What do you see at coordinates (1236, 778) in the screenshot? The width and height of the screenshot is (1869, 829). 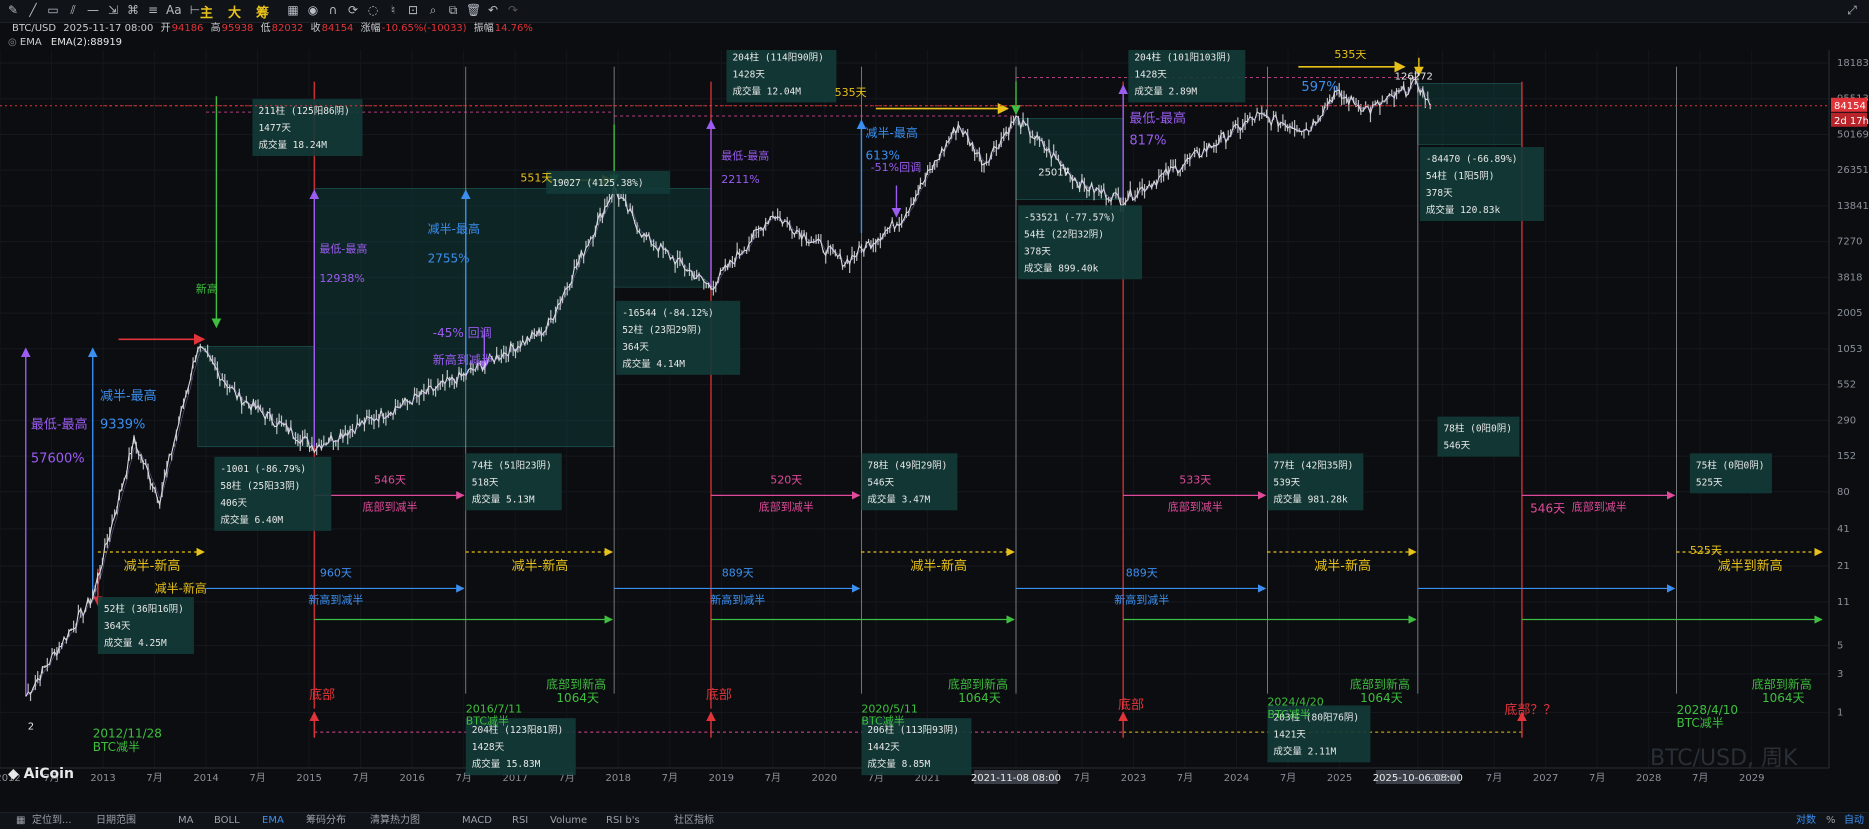 I see `x-tick-label: 2024` at bounding box center [1236, 778].